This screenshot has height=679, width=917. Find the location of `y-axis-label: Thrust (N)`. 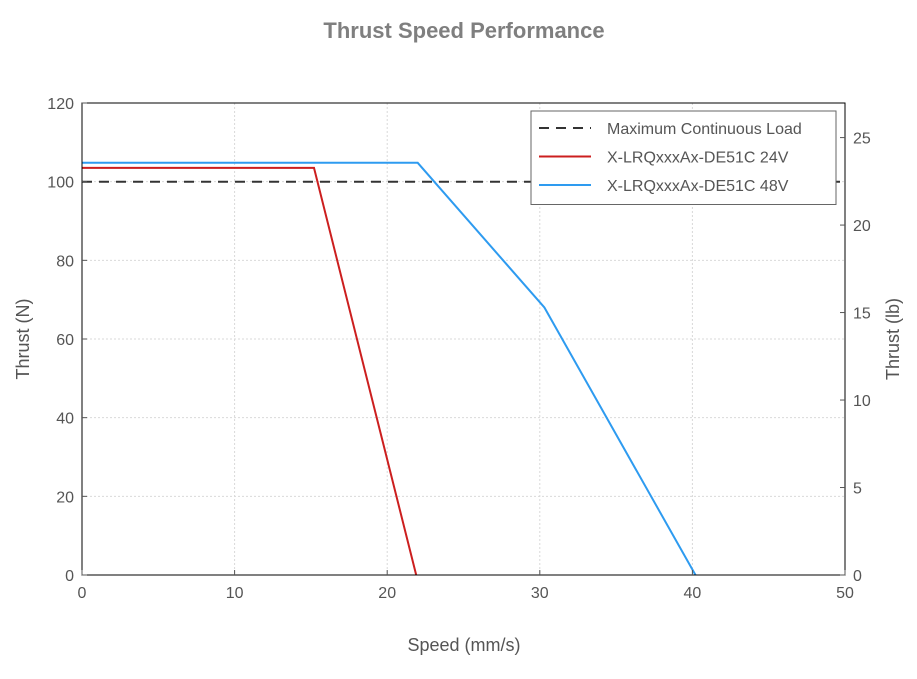

y-axis-label: Thrust (N) is located at coordinates (23, 339).